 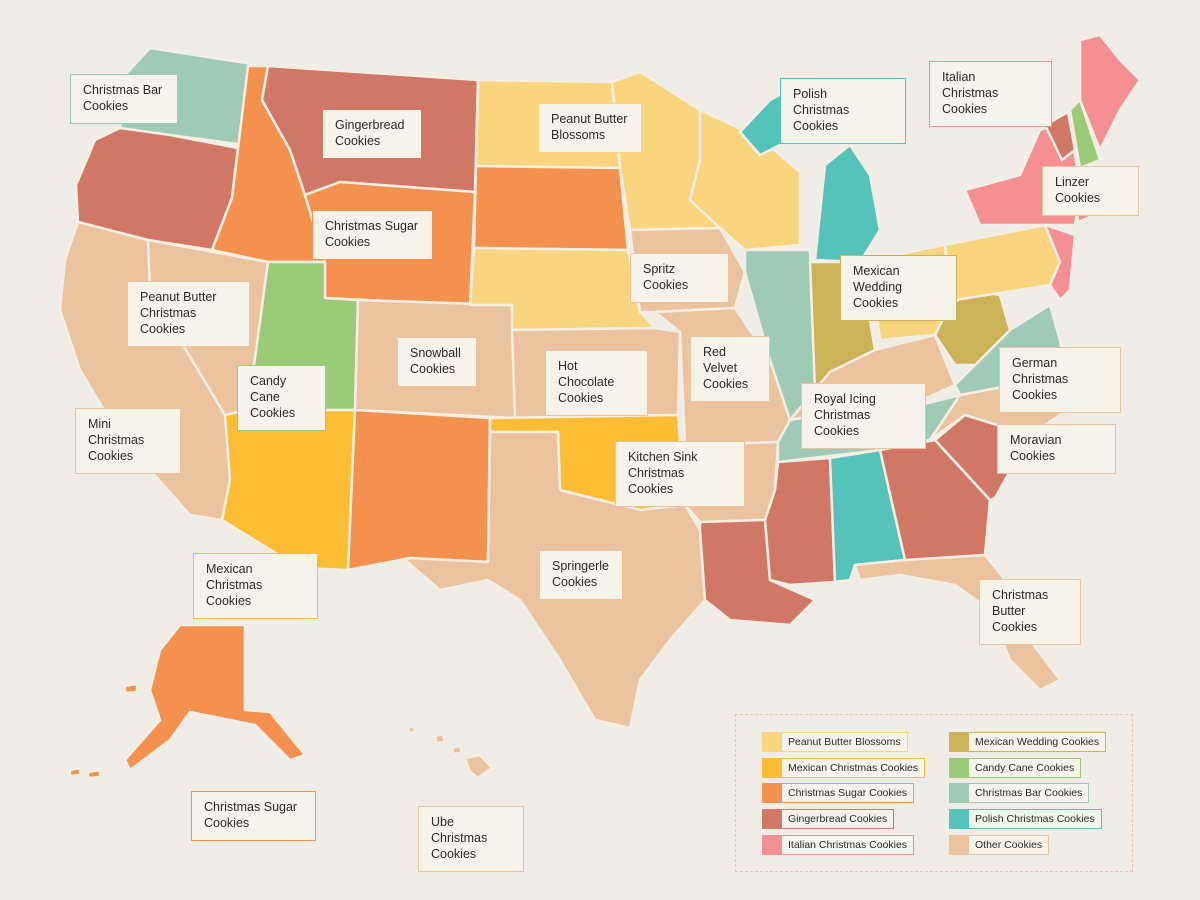 I want to click on callout-california: Mini Christmas Cookies, so click(x=128, y=441).